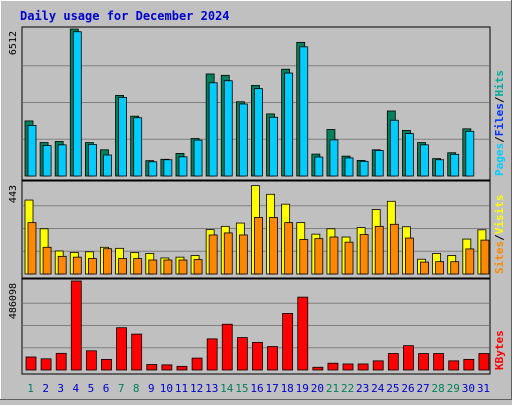  What do you see at coordinates (121, 388) in the screenshot?
I see `x-tick-7: 7` at bounding box center [121, 388].